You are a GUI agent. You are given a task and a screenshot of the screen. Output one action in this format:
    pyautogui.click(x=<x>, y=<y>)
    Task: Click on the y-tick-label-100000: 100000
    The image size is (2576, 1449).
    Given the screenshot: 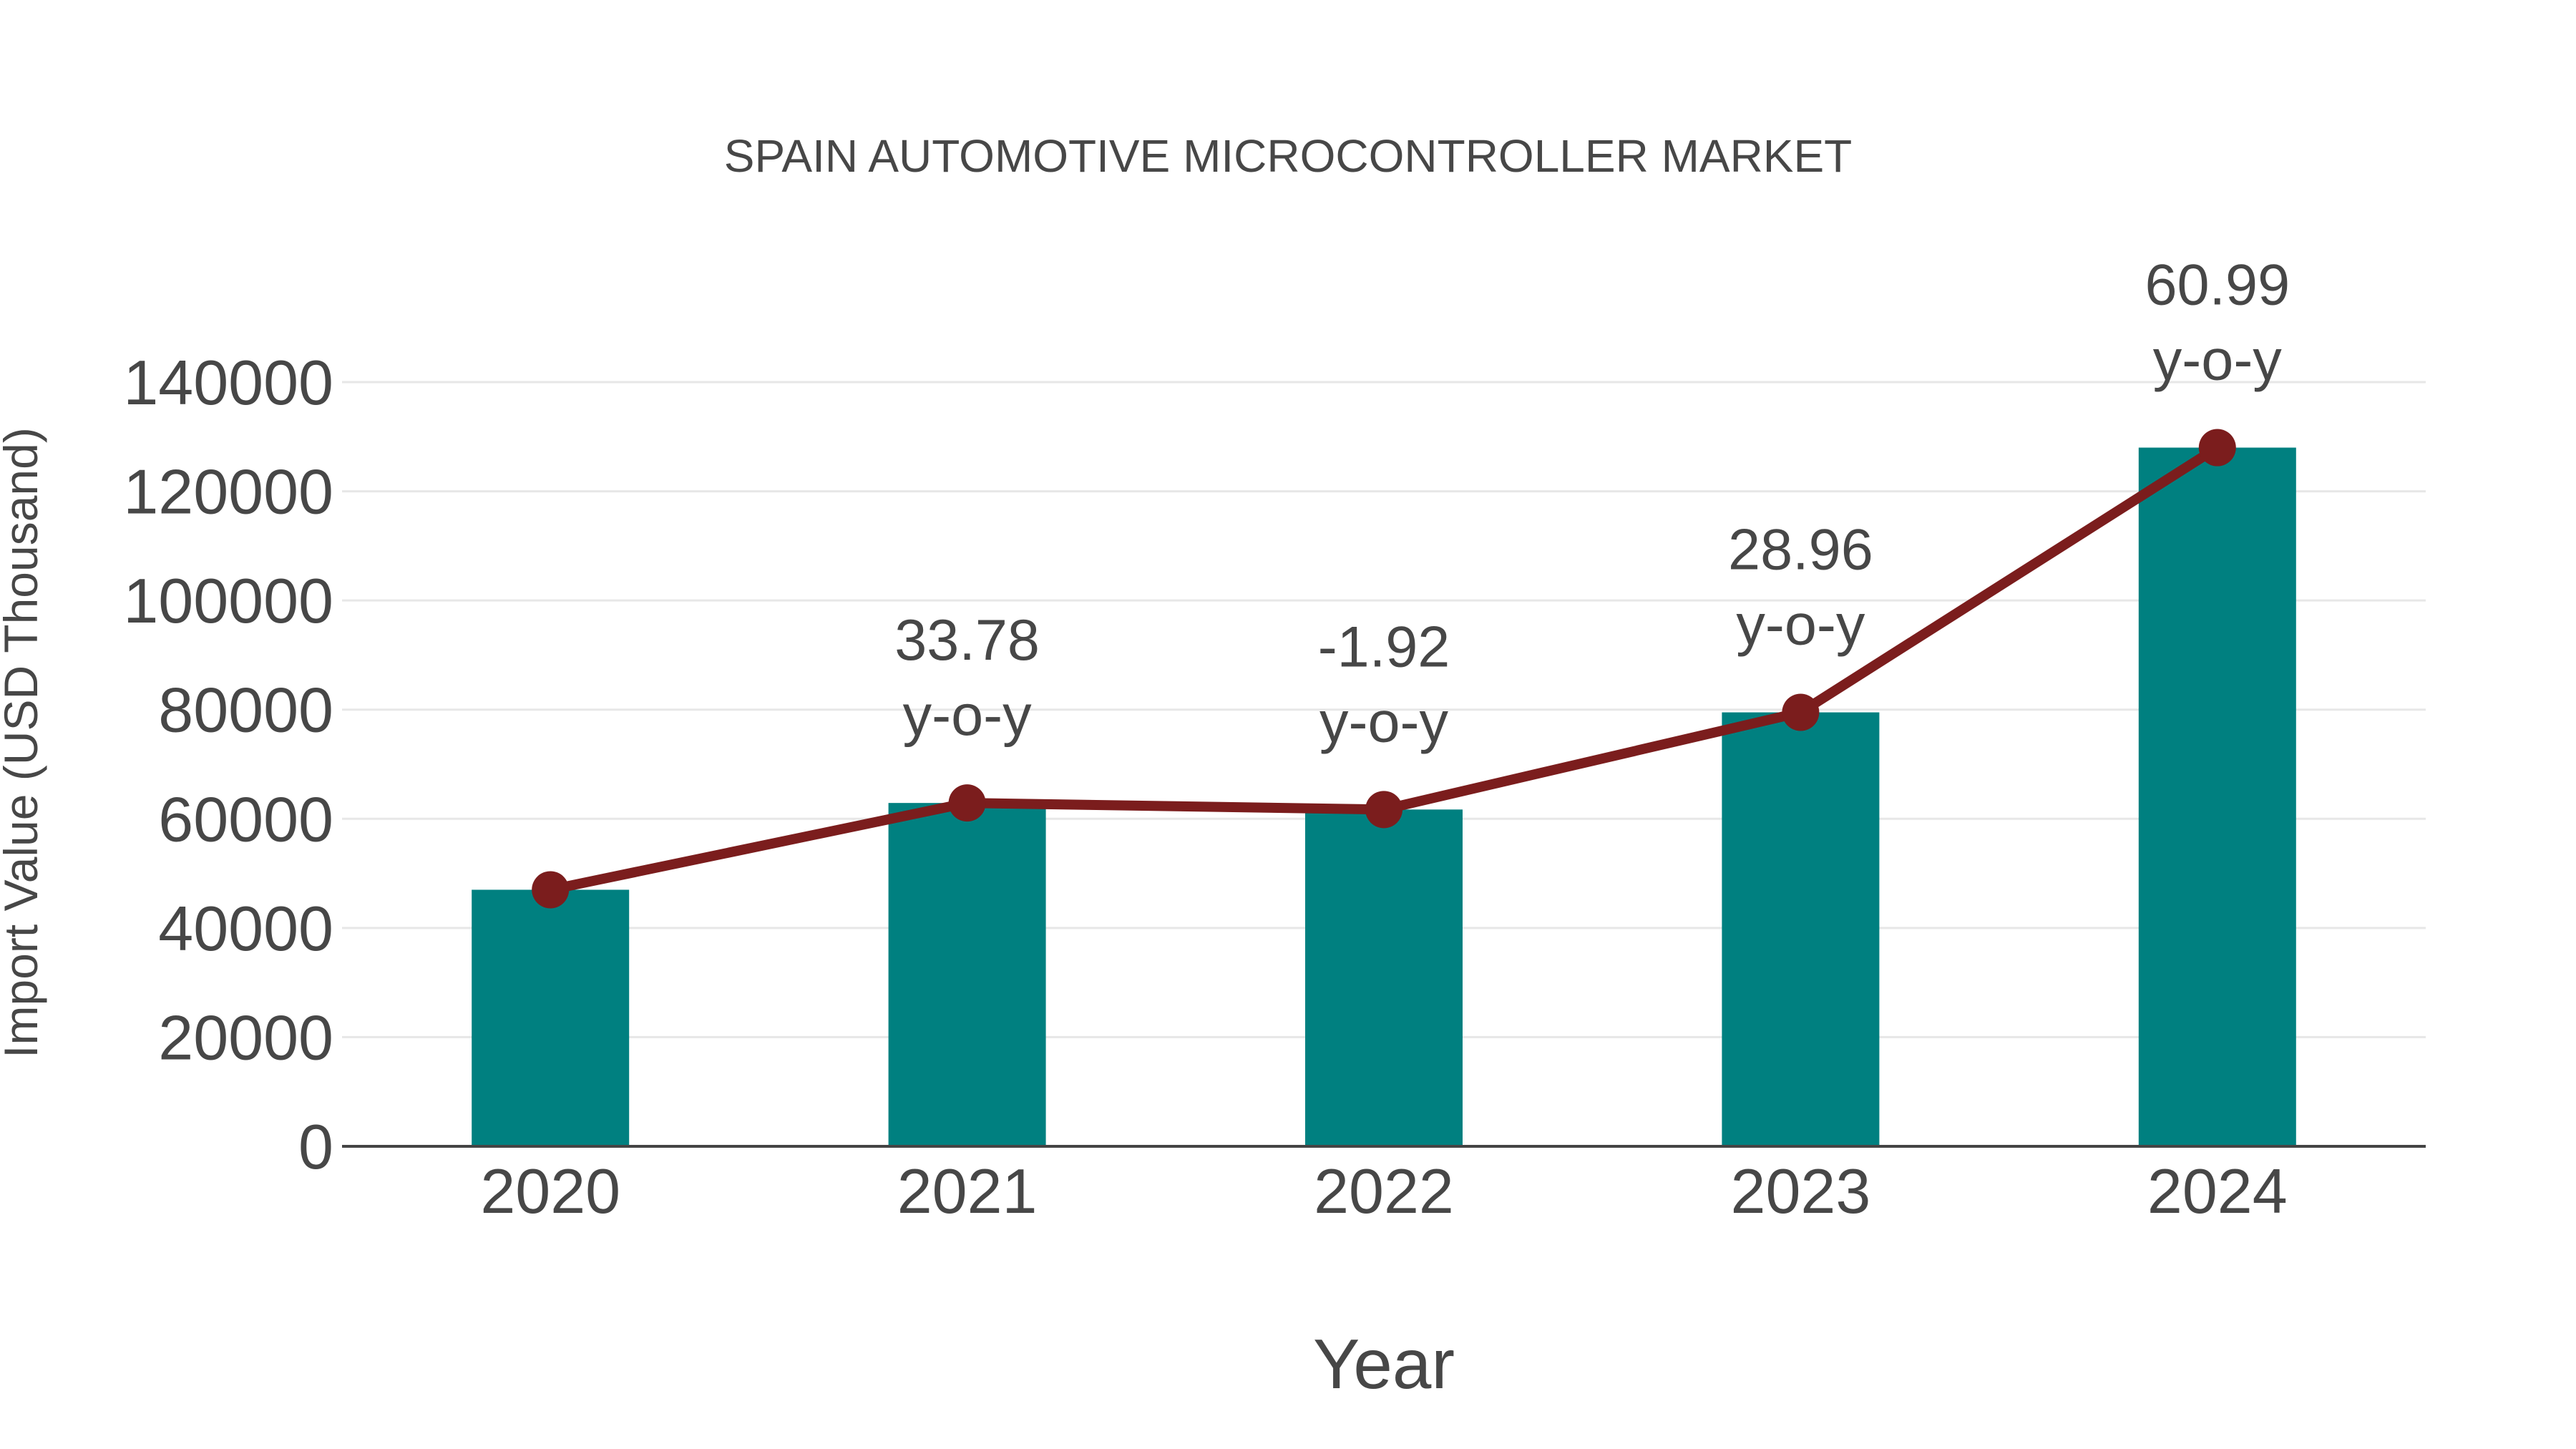 What is the action you would take?
    pyautogui.click(x=228, y=600)
    